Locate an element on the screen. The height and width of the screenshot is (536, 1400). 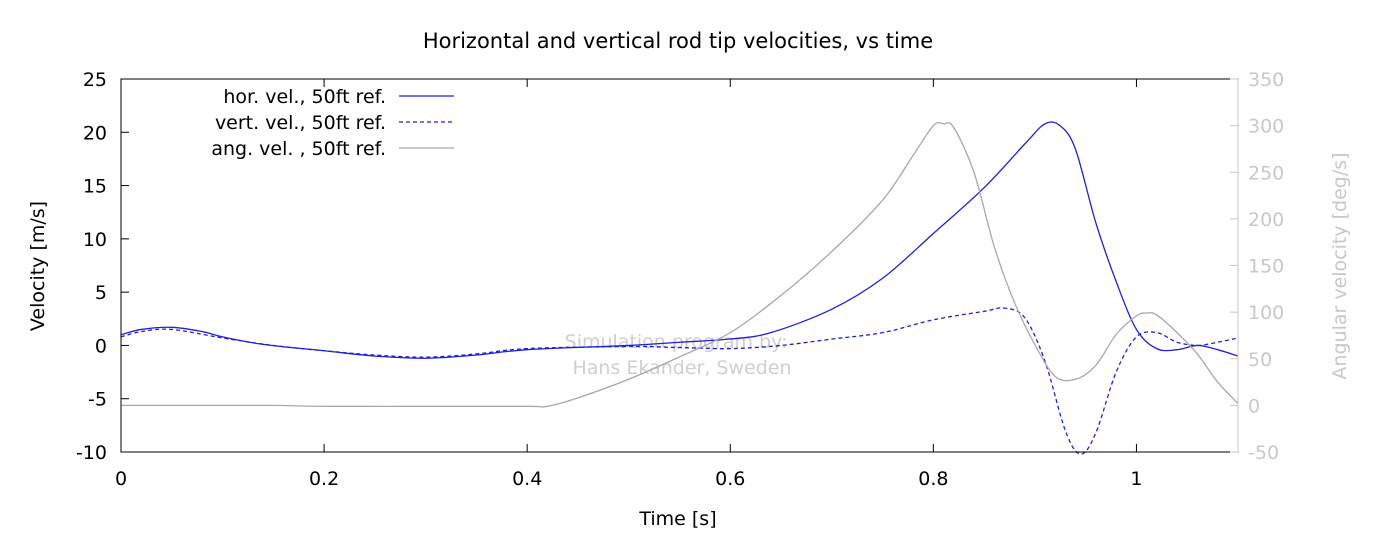
legend-label-hor-vel: hor. vel., 50ft ref. is located at coordinates (304, 97).